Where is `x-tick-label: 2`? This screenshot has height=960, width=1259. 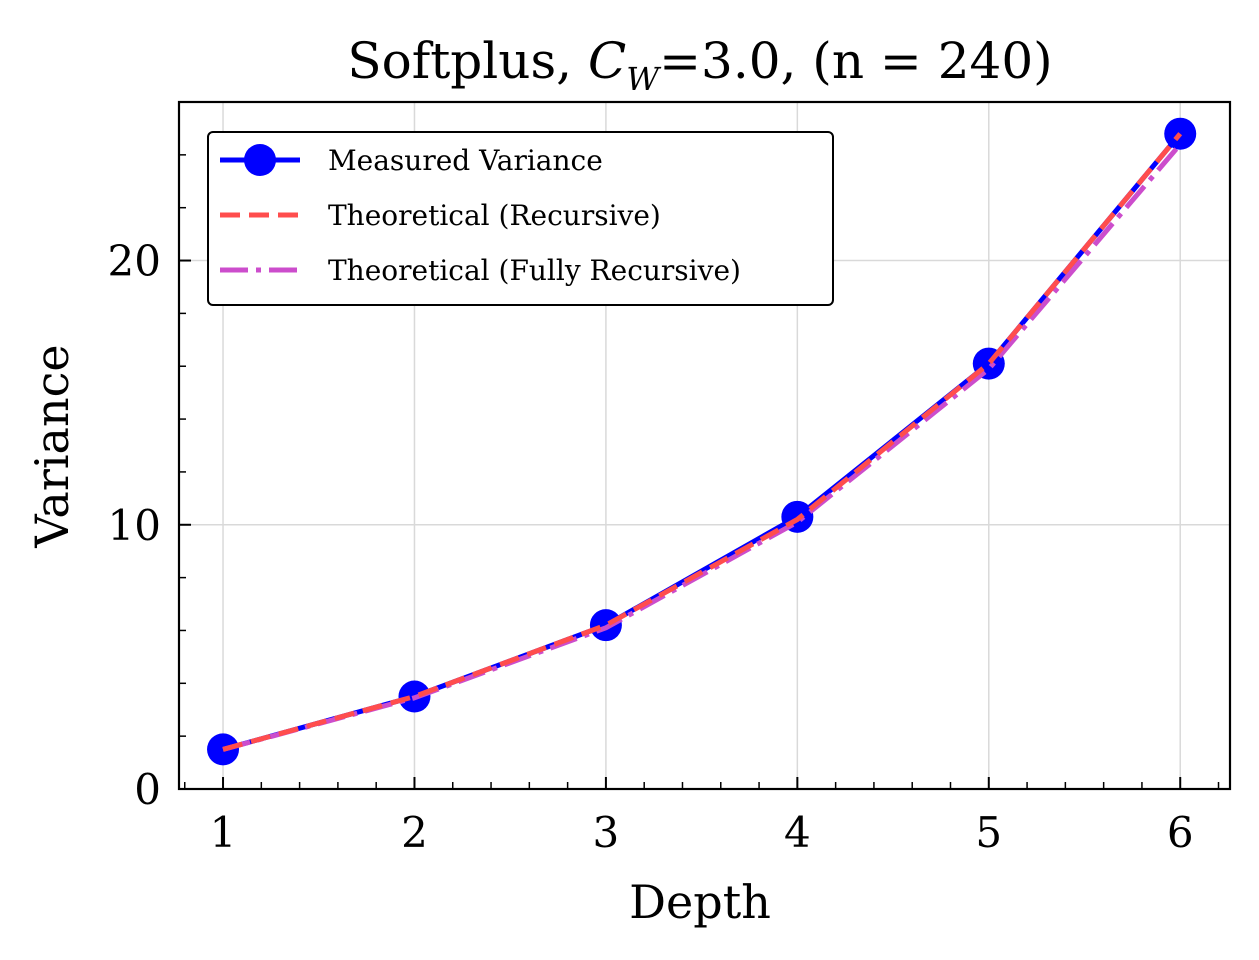 x-tick-label: 2 is located at coordinates (414, 832).